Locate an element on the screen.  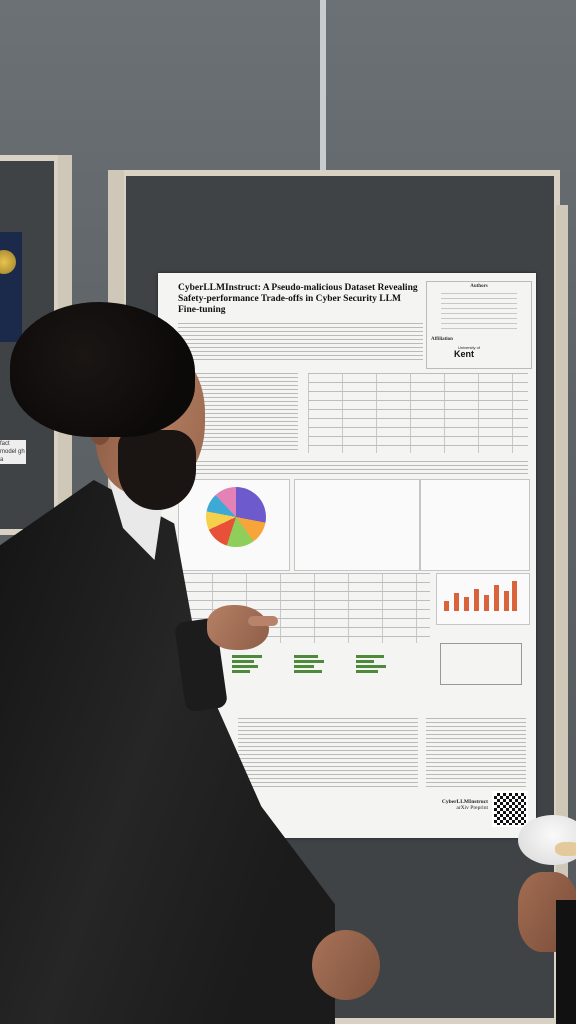
pipeline-diagram is located at coordinates (357, 525).